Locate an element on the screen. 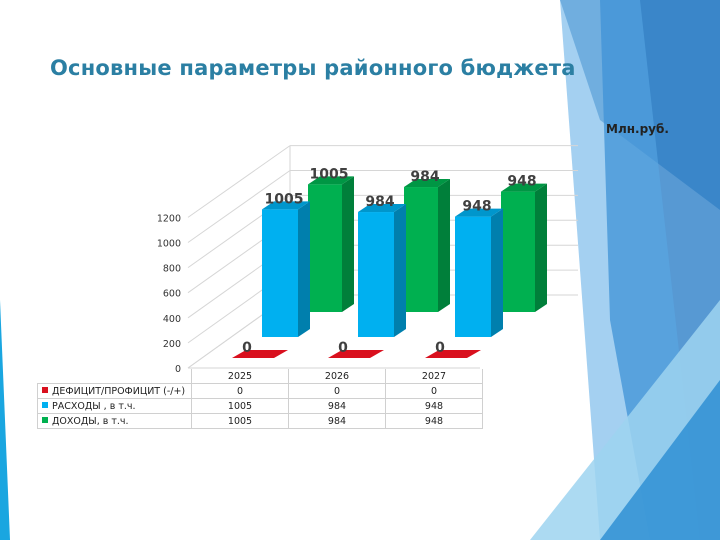 The height and width of the screenshot is (540, 720). chart-bars is located at coordinates (389, 267).